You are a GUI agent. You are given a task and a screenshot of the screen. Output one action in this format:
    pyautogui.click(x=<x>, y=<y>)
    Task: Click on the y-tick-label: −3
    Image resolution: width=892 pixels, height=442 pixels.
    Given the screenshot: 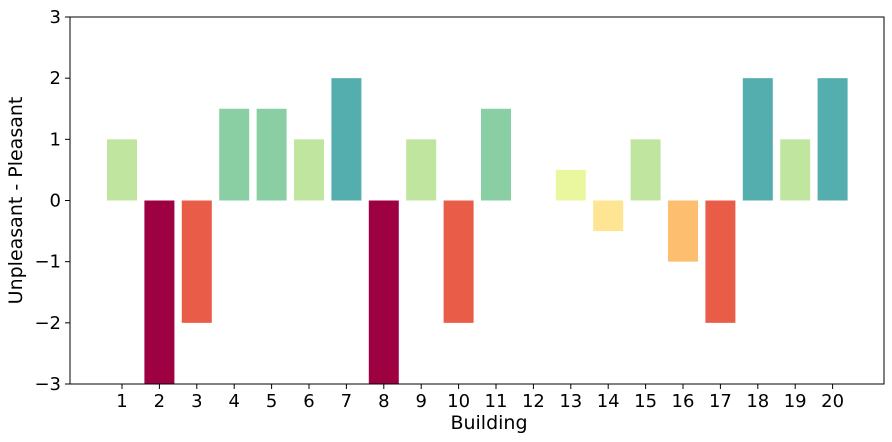 What is the action you would take?
    pyautogui.click(x=47, y=384)
    